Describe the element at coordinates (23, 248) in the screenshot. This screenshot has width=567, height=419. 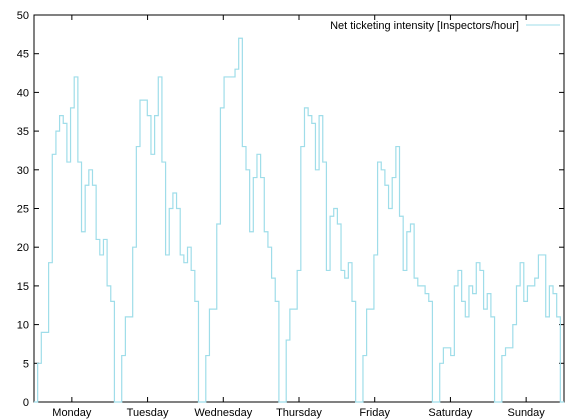
I see `y-tick-label: 20` at that location.